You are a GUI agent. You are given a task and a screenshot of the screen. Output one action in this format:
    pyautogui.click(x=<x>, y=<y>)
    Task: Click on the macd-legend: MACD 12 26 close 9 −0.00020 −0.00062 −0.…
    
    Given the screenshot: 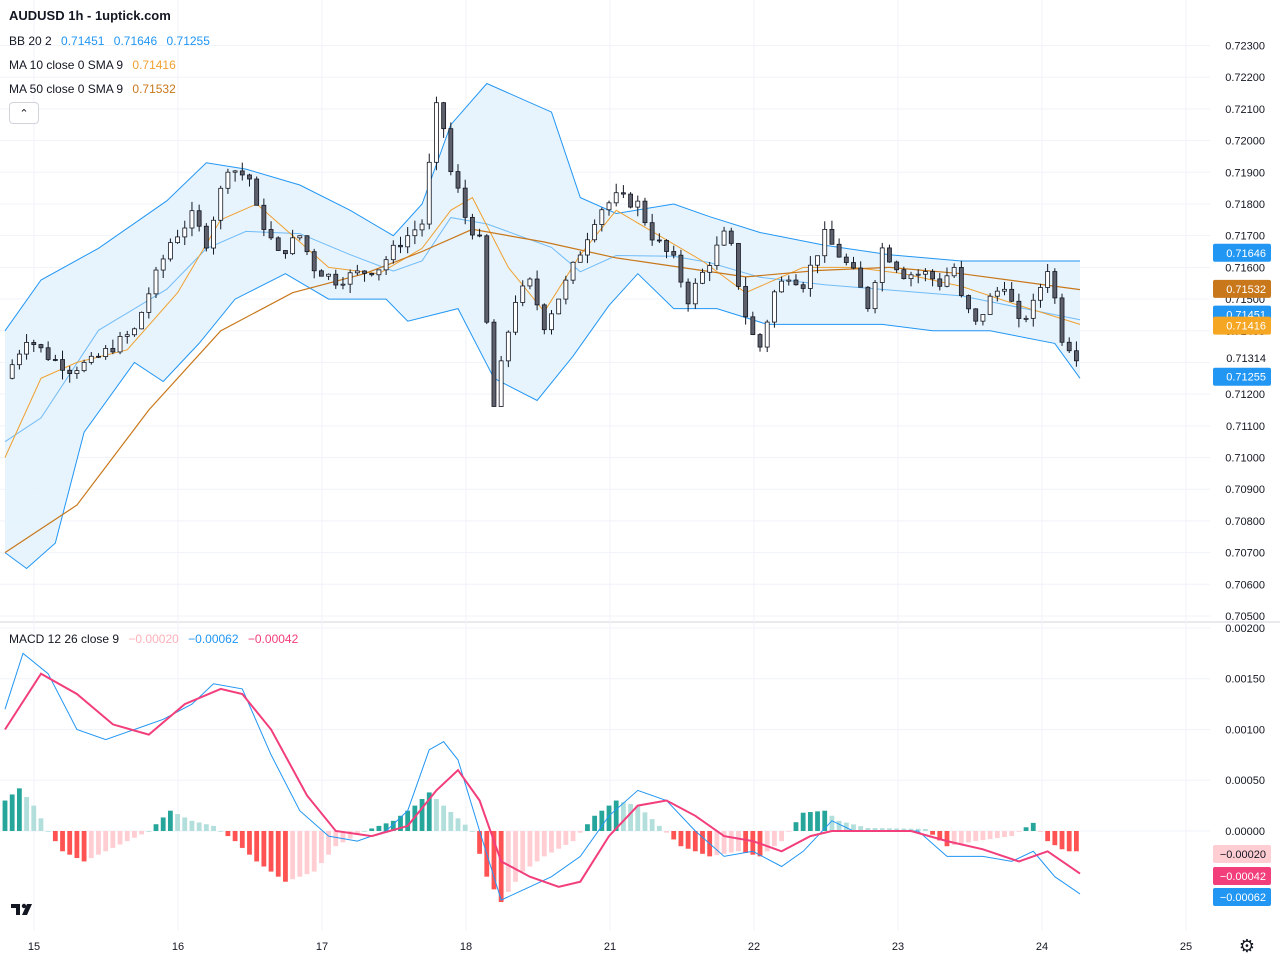 What is the action you would take?
    pyautogui.click(x=153, y=639)
    